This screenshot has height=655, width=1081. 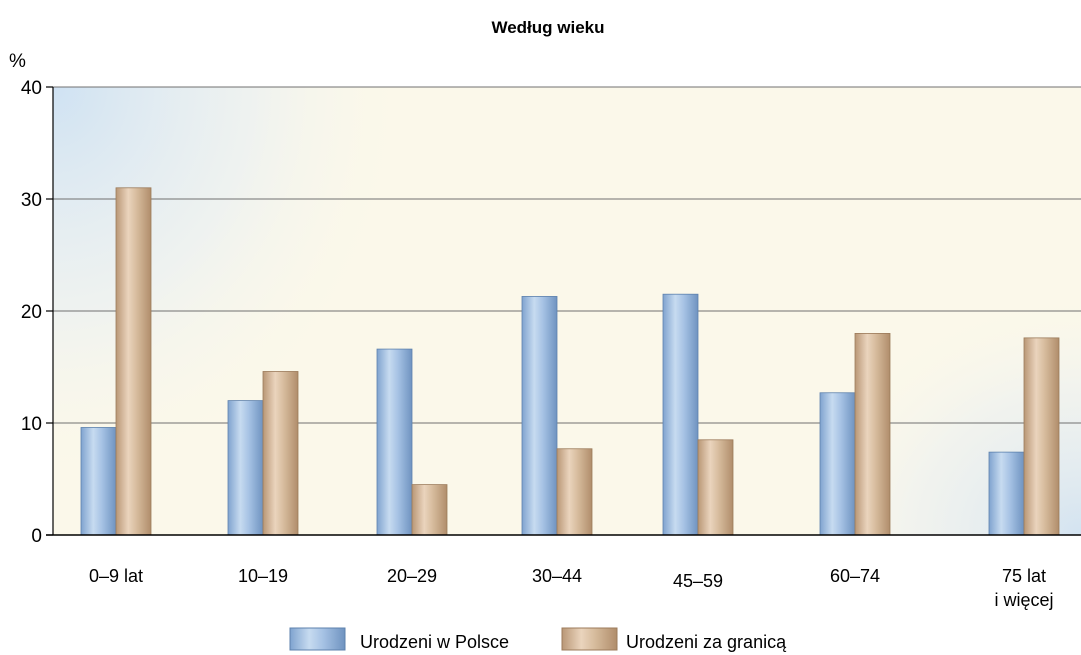 What do you see at coordinates (1024, 576) in the screenshot?
I see `x-category-label: 75 lat` at bounding box center [1024, 576].